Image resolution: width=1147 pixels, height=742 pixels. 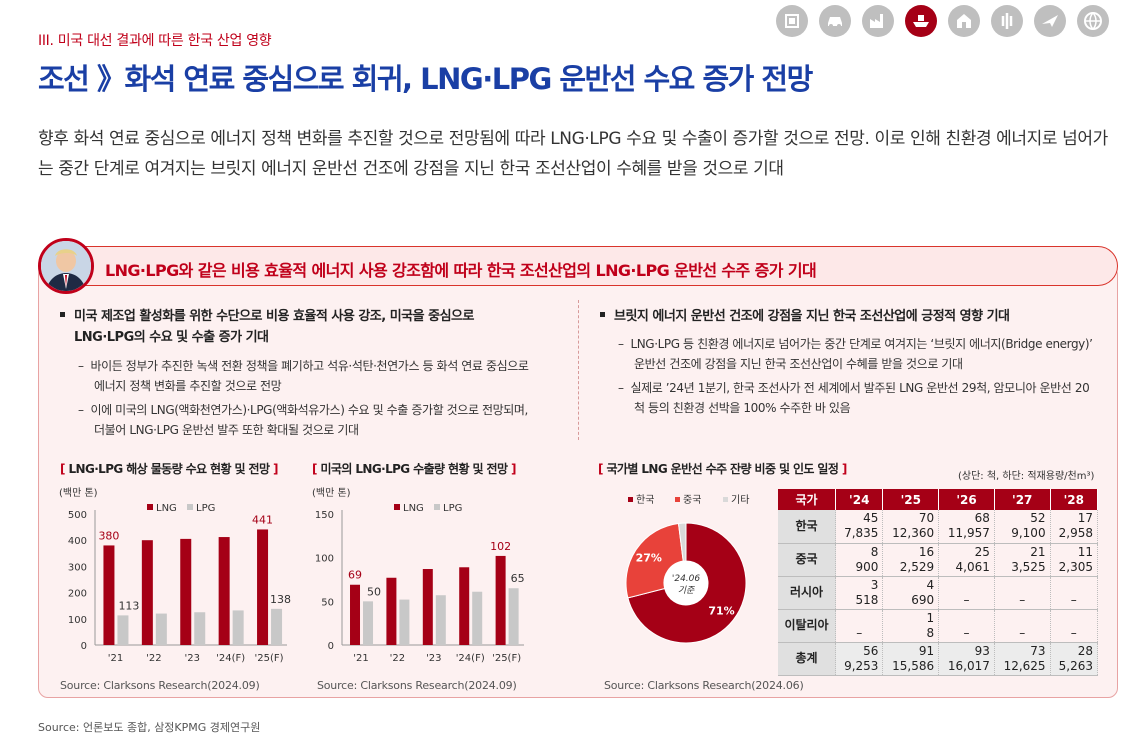 I want to click on cell-capacity: 4,061, so click(x=972, y=566).